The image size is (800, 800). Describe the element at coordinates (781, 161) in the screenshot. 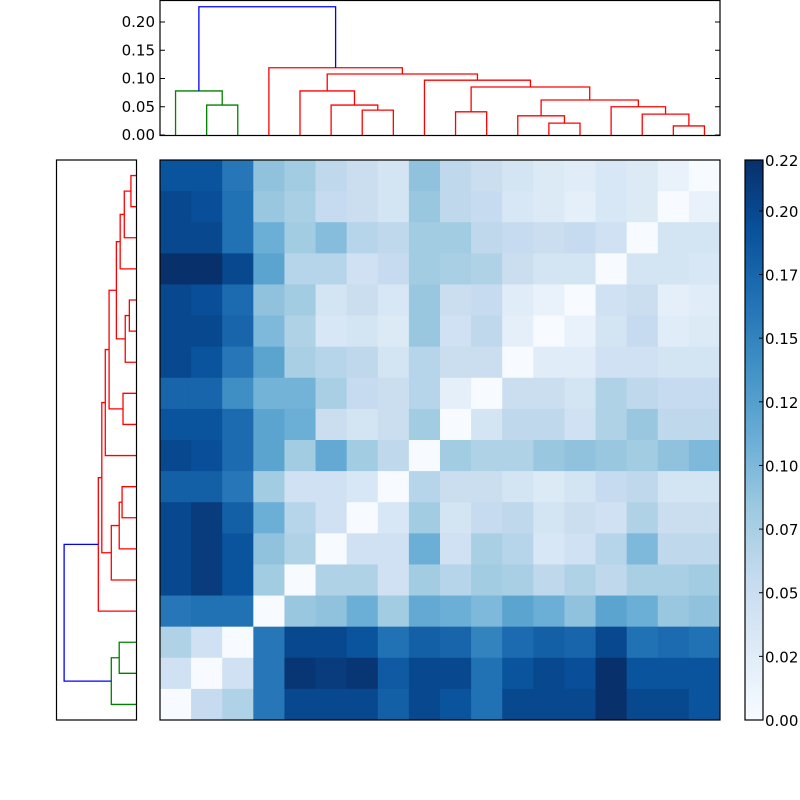

I see `colorbar-tick-label: 0.22` at that location.